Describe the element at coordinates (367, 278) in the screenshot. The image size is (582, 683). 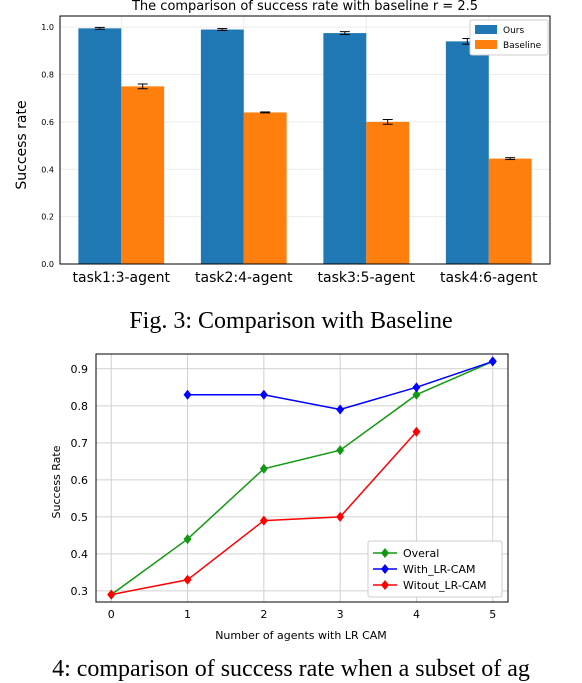
I see `x-tick-label: task3:5-agent` at that location.